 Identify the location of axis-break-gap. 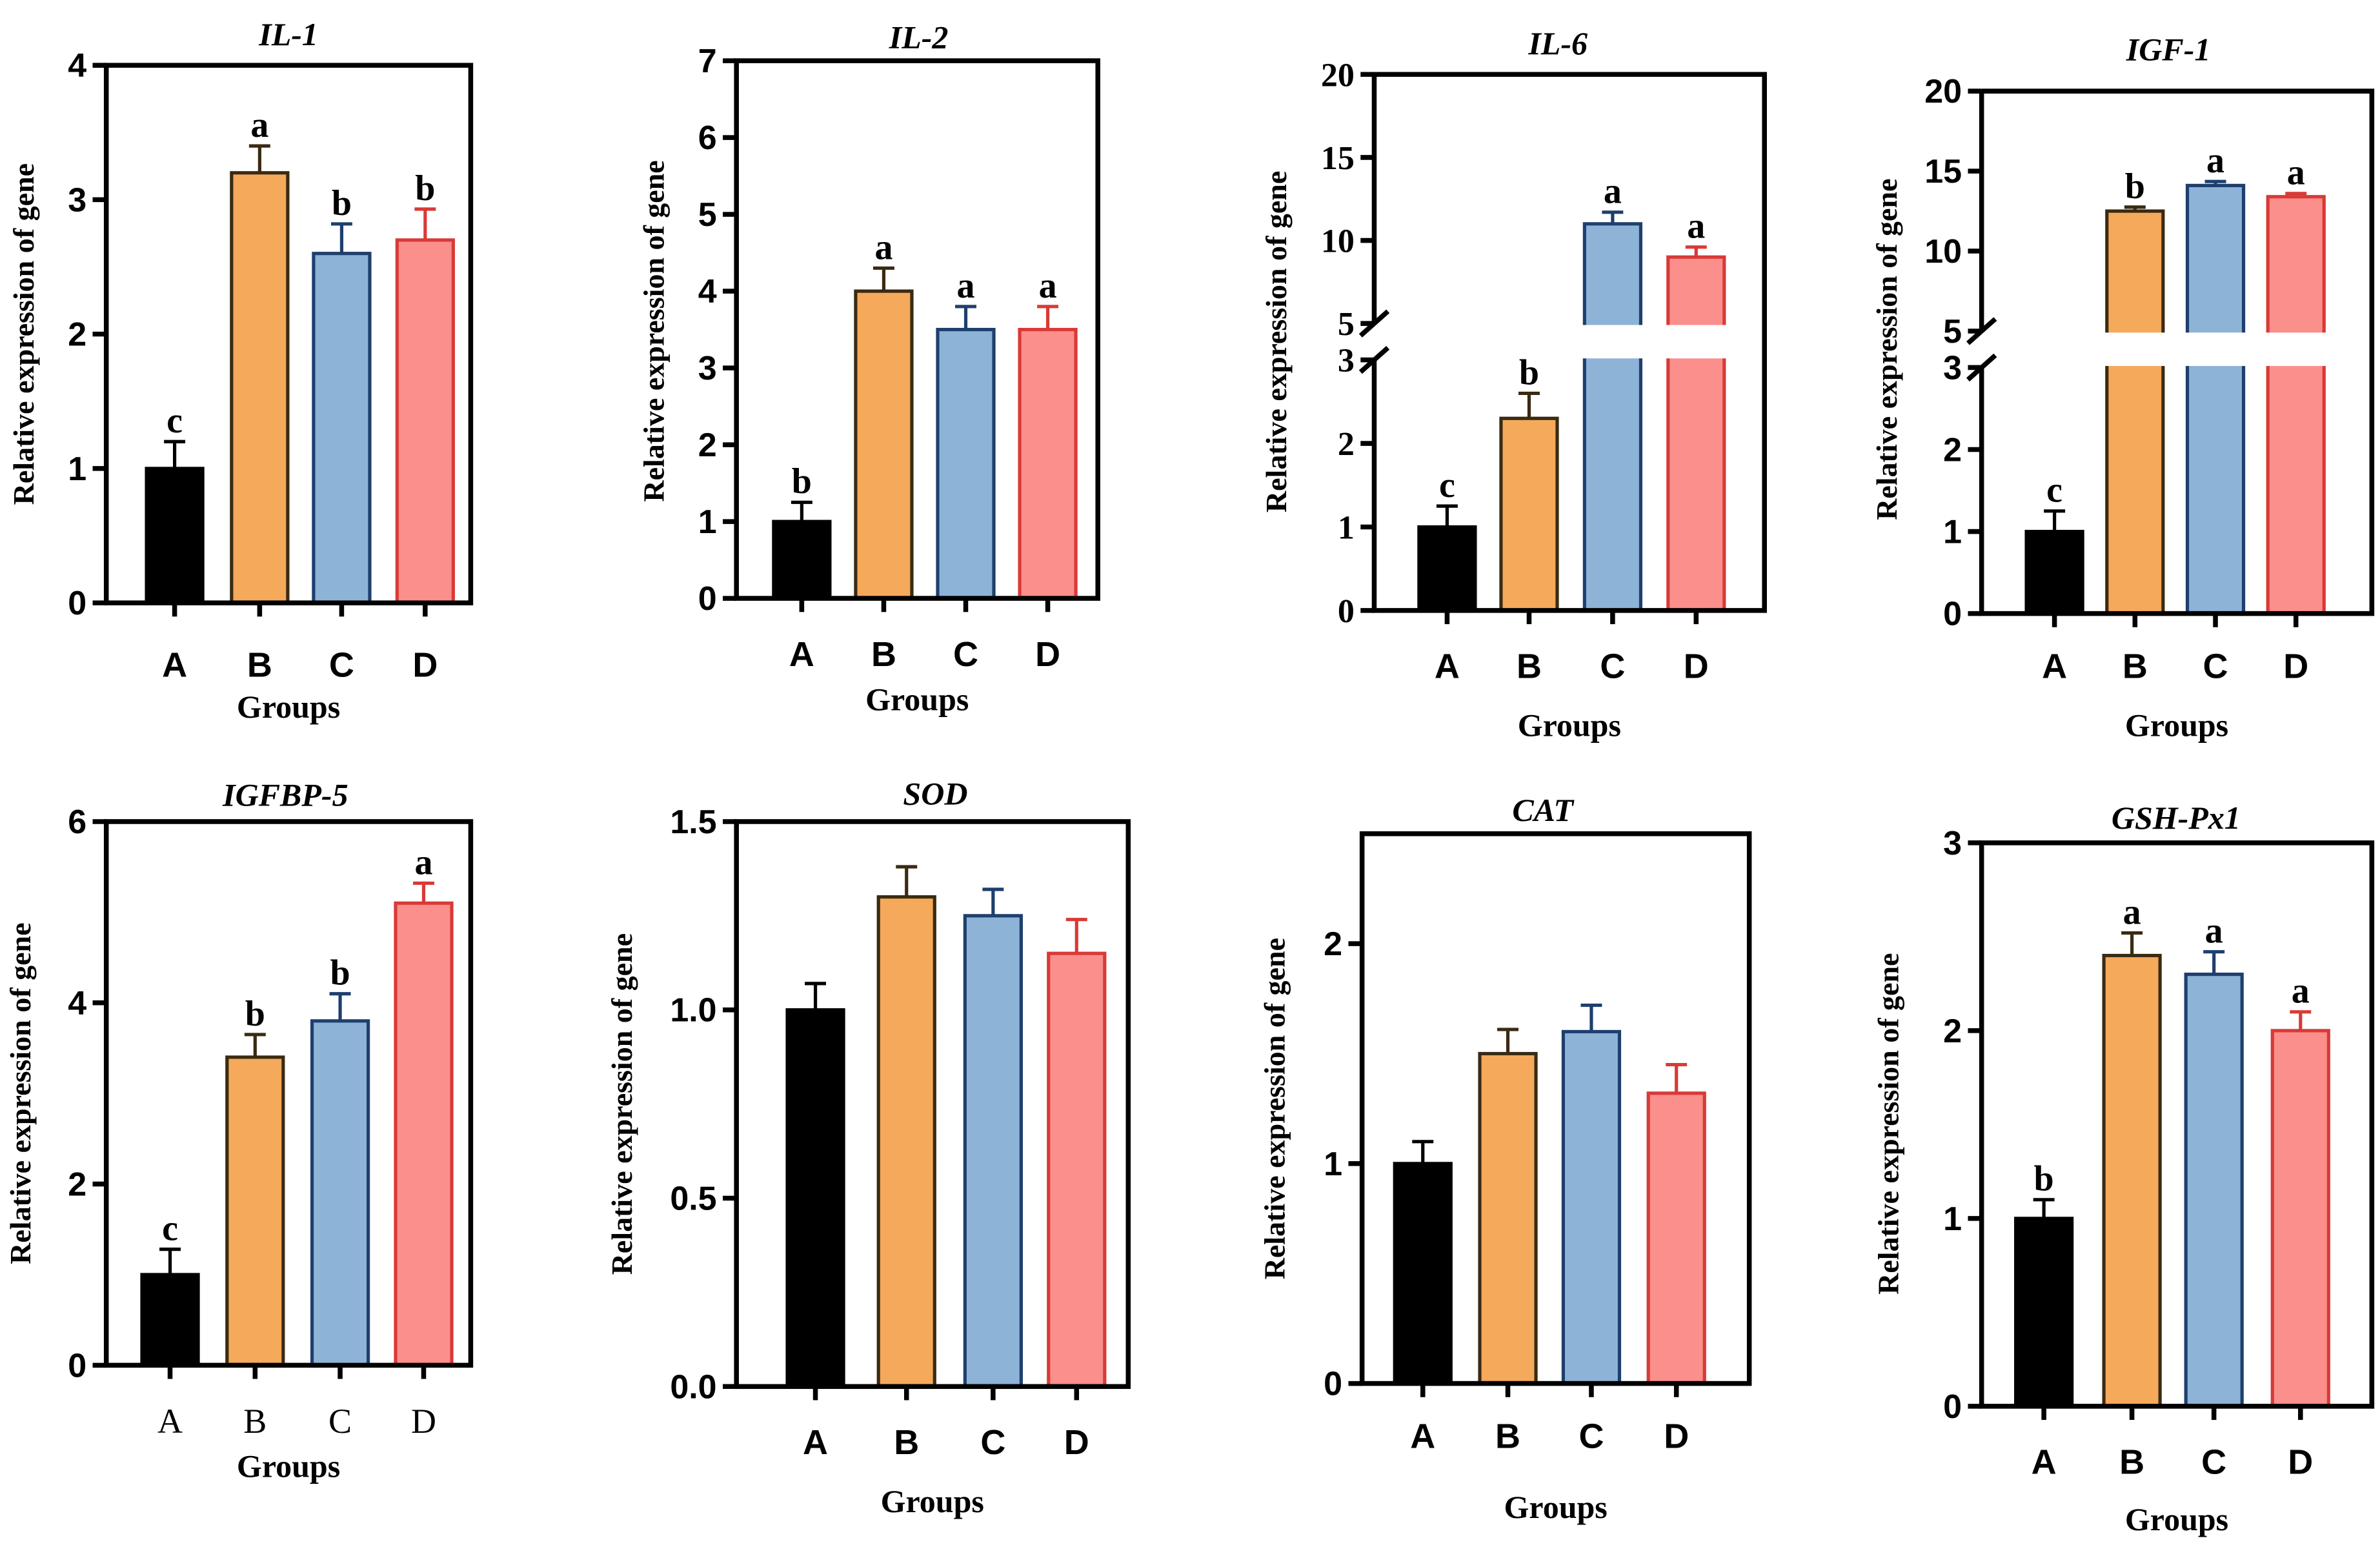
(1571, 342).